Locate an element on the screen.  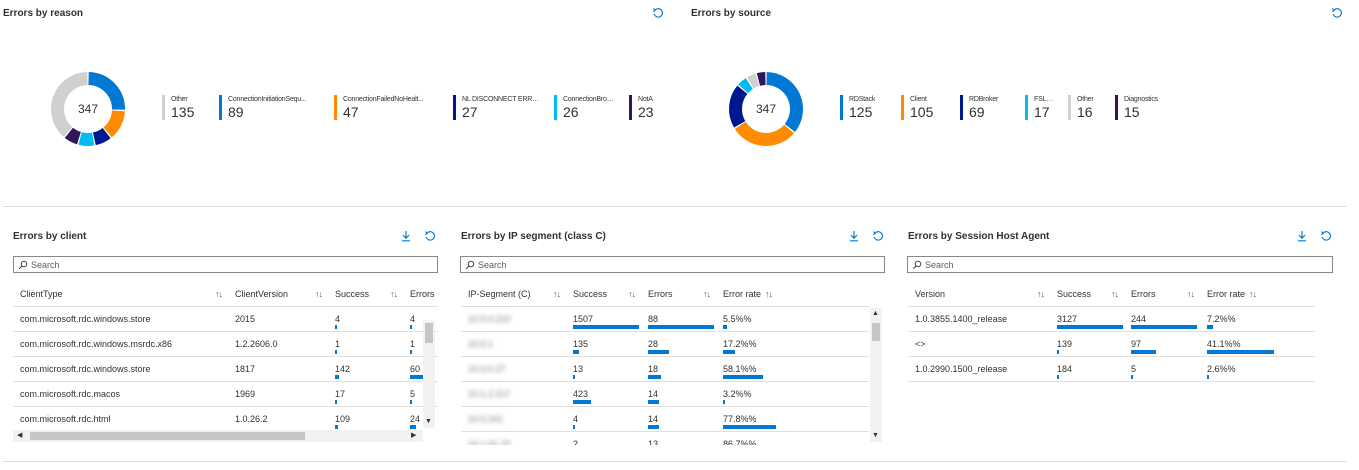
table-row: com.microsoft.rdc.macos 1969 17 5 is located at coordinates (225, 394).